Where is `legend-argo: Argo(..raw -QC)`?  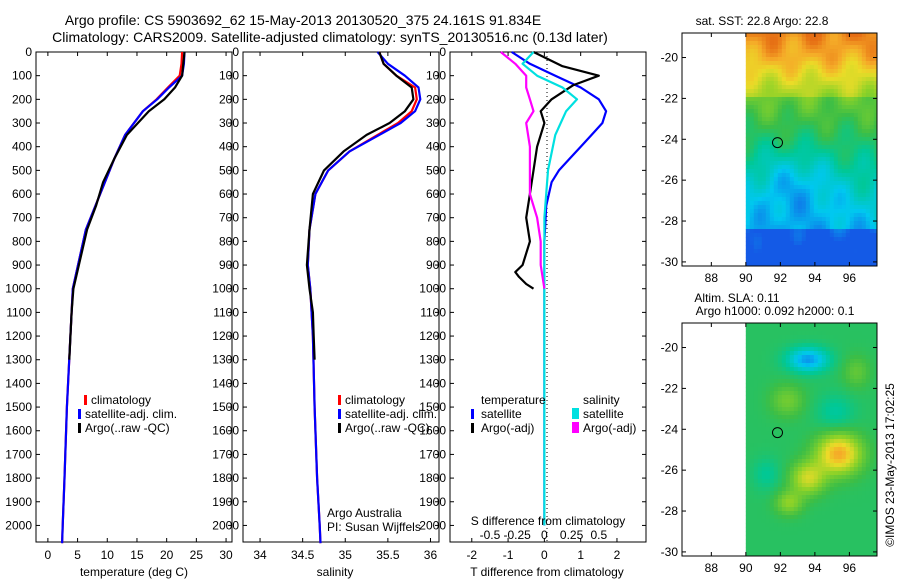 legend-argo: Argo(..raw -QC) is located at coordinates (387, 428).